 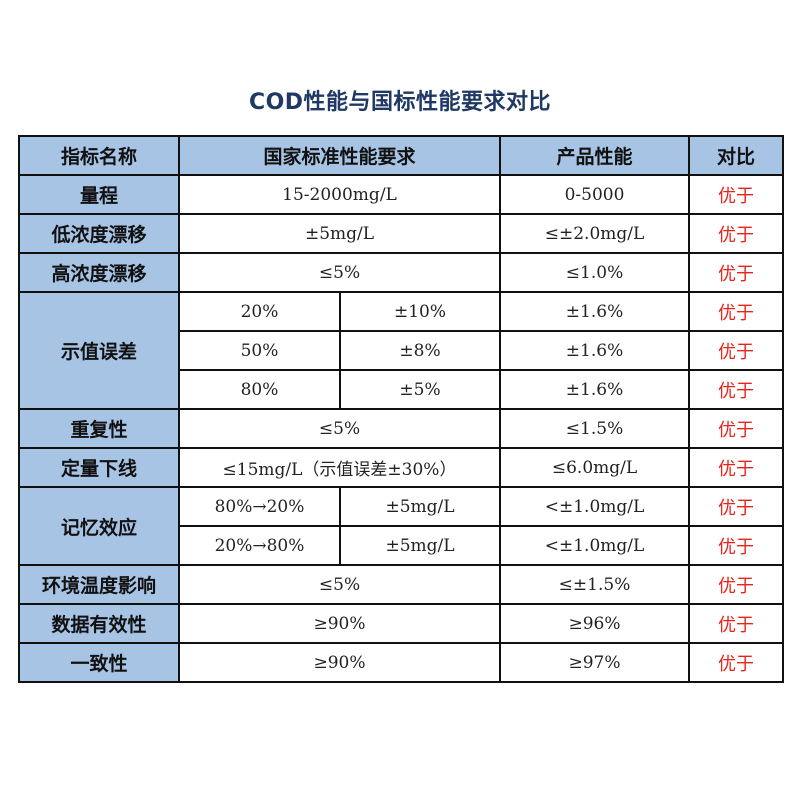 What do you see at coordinates (99, 155) in the screenshot?
I see `header-name: 指标名称` at bounding box center [99, 155].